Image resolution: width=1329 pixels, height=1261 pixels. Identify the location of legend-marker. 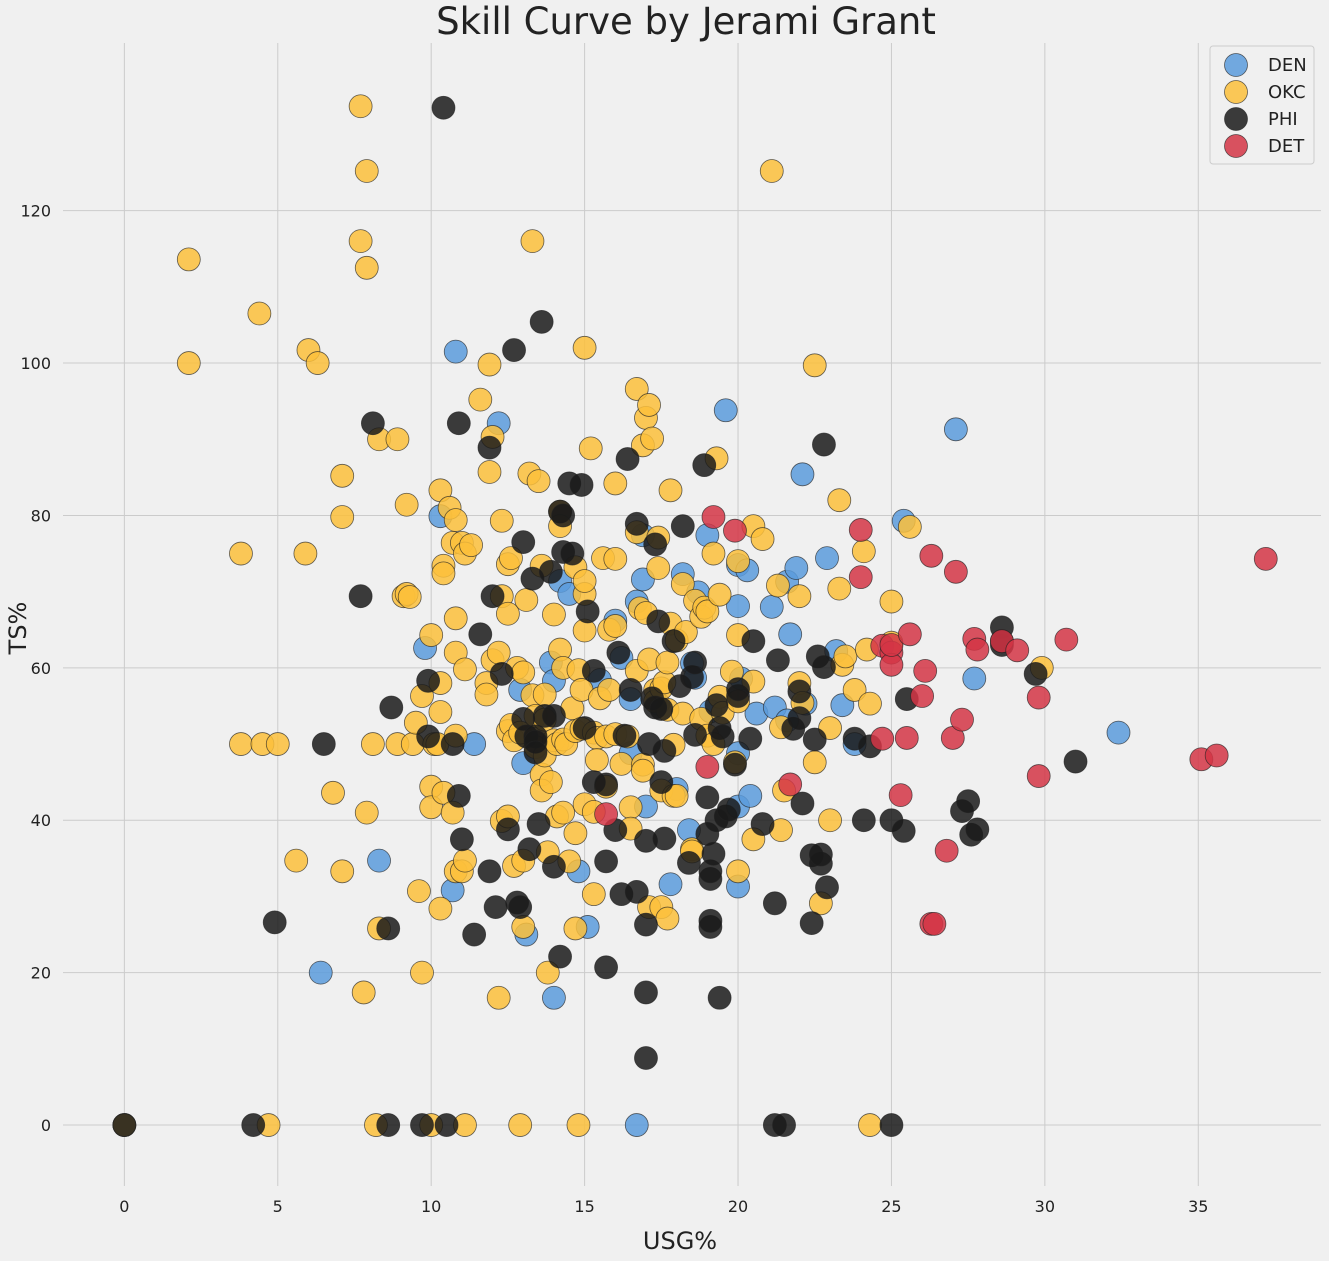
(1236, 146).